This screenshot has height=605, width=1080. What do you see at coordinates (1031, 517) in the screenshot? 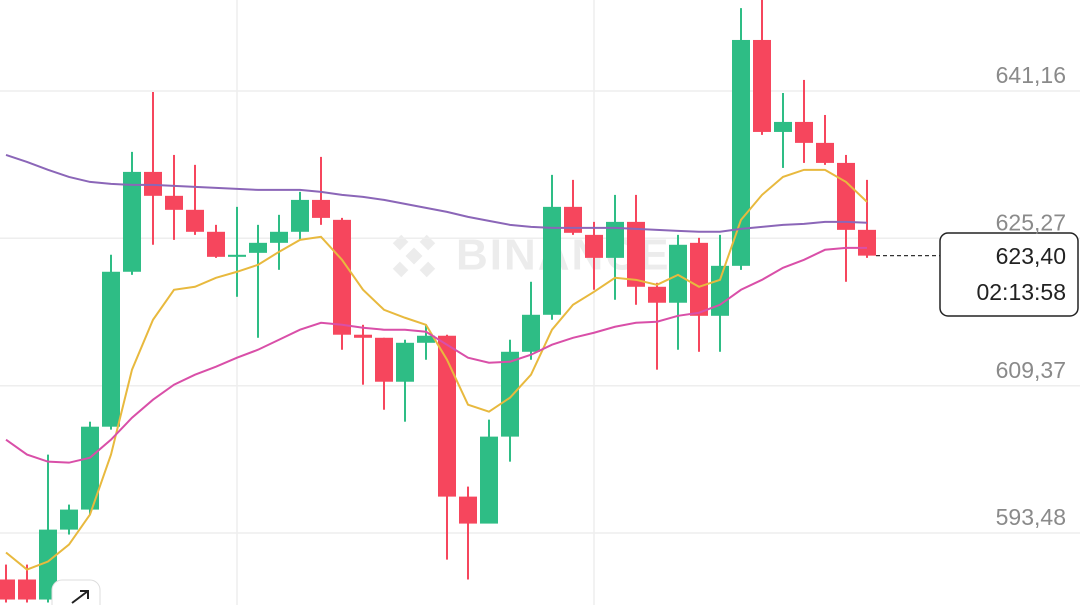
I see `y-tick-label: 593,48` at bounding box center [1031, 517].